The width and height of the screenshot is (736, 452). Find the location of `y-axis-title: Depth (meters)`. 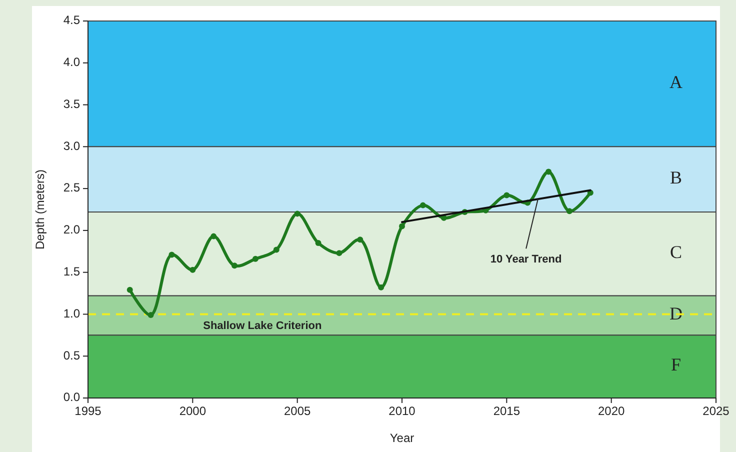

y-axis-title: Depth (meters) is located at coordinates (40, 209).